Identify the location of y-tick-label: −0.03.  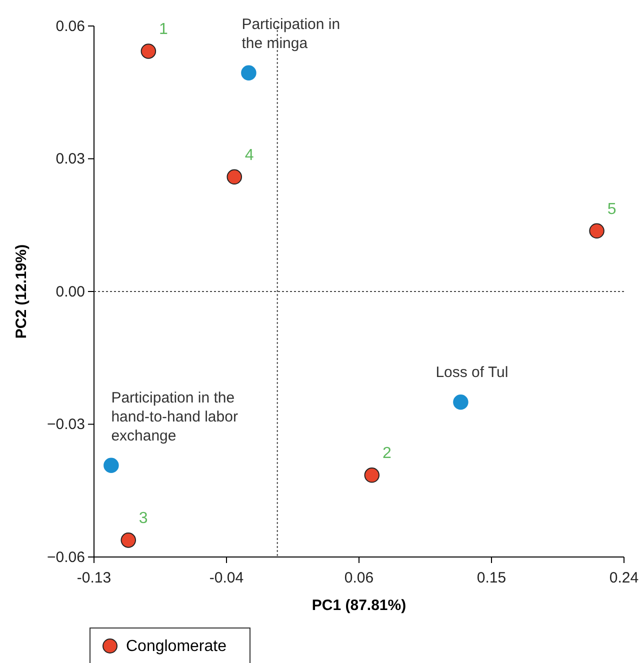
(66, 425).